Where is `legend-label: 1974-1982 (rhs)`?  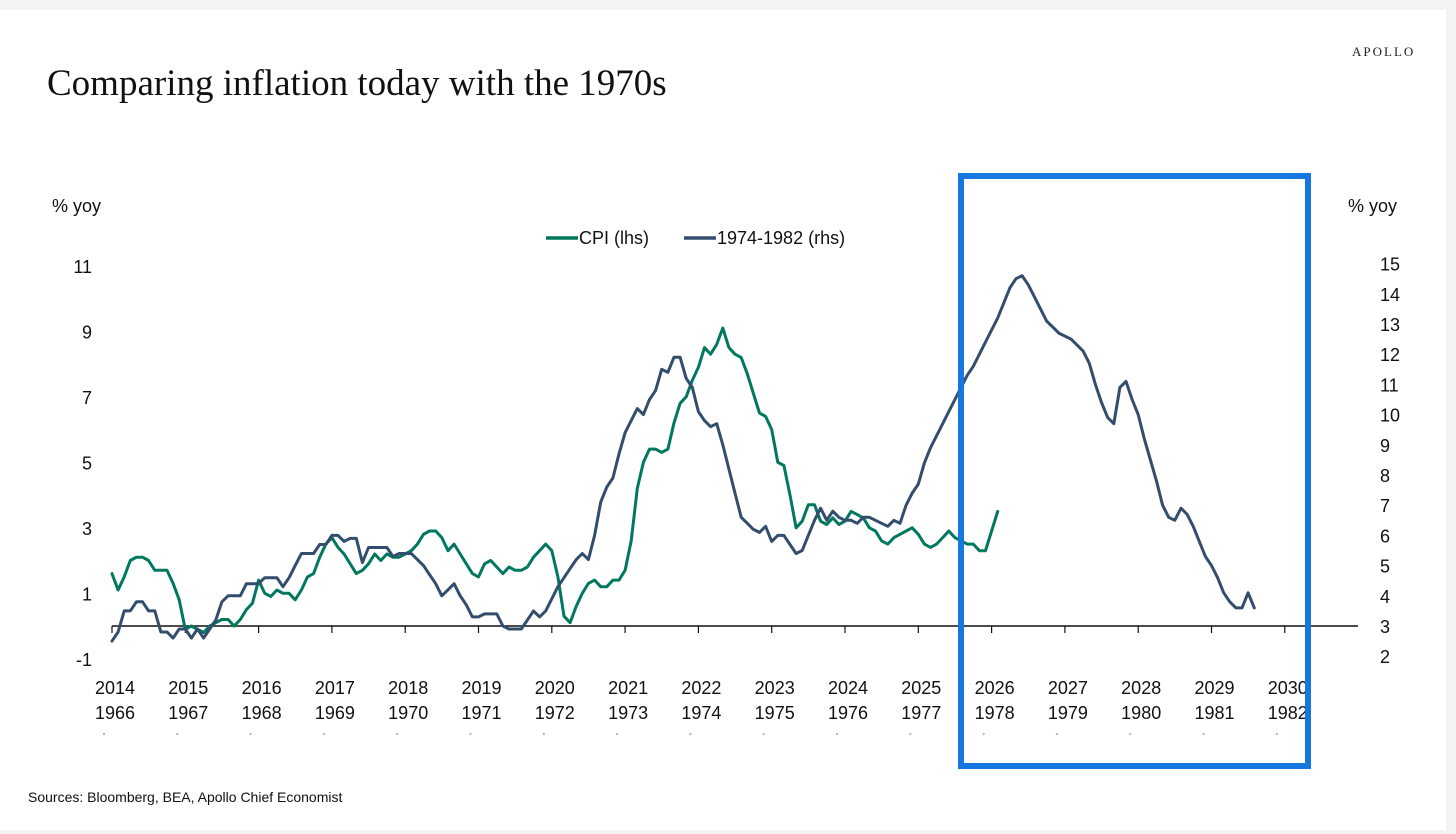 legend-label: 1974-1982 (rhs) is located at coordinates (781, 238).